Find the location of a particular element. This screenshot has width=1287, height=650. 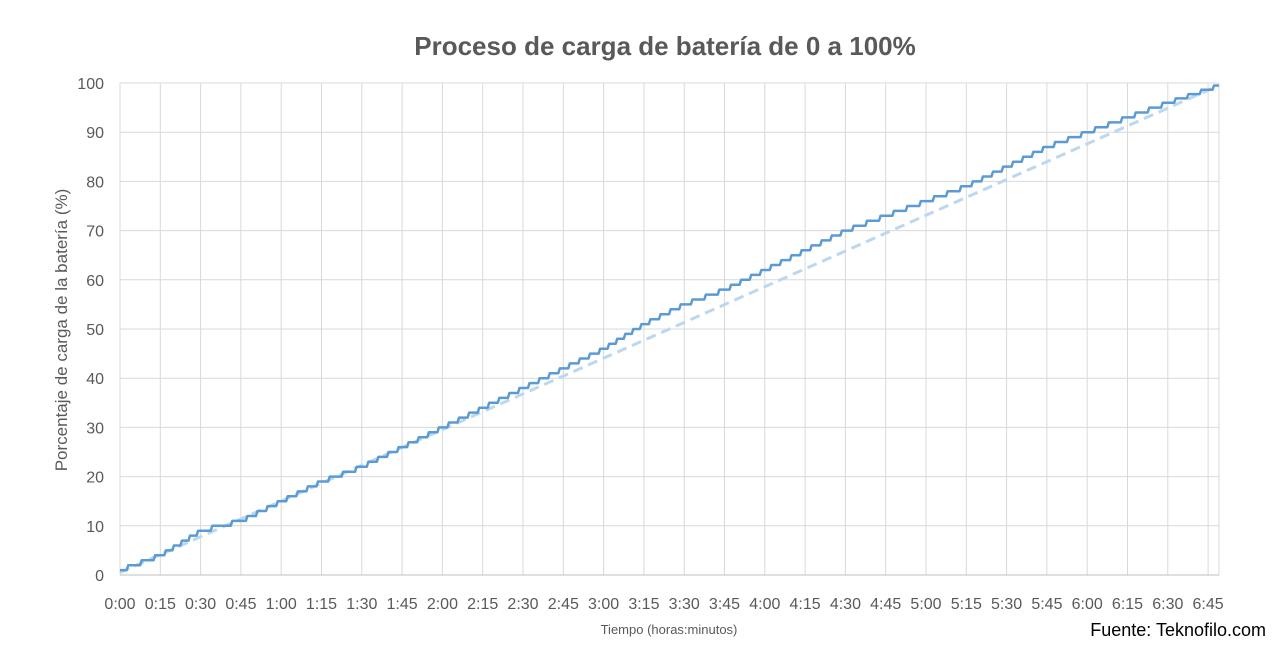

x-tick-label: 5:15 is located at coordinates (966, 604).